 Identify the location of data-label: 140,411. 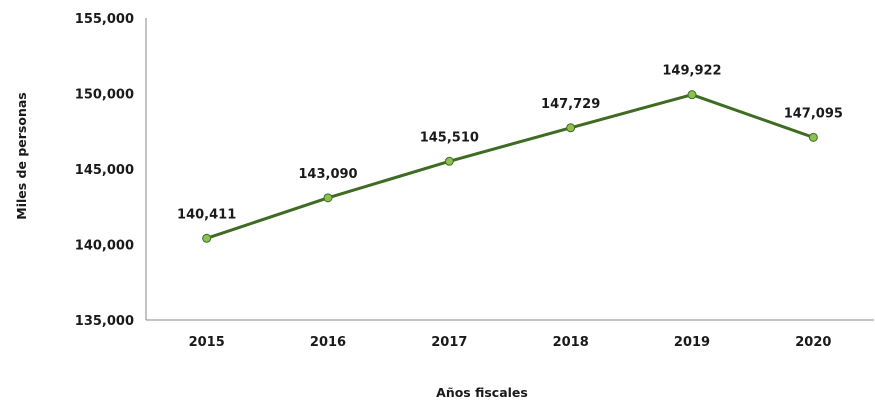
(206, 214).